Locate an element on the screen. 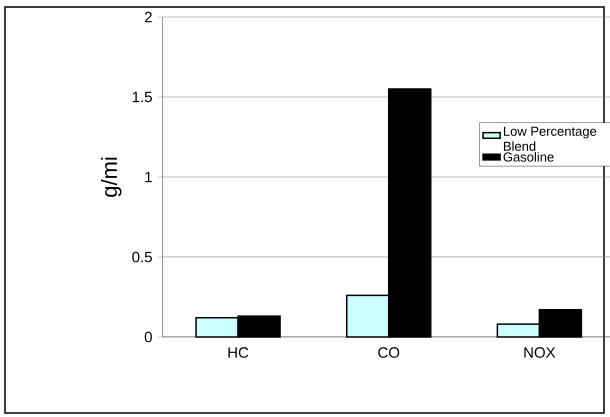 This screenshot has height=417, width=610. legend-label: Low Percentage Blend is located at coordinates (550, 138).